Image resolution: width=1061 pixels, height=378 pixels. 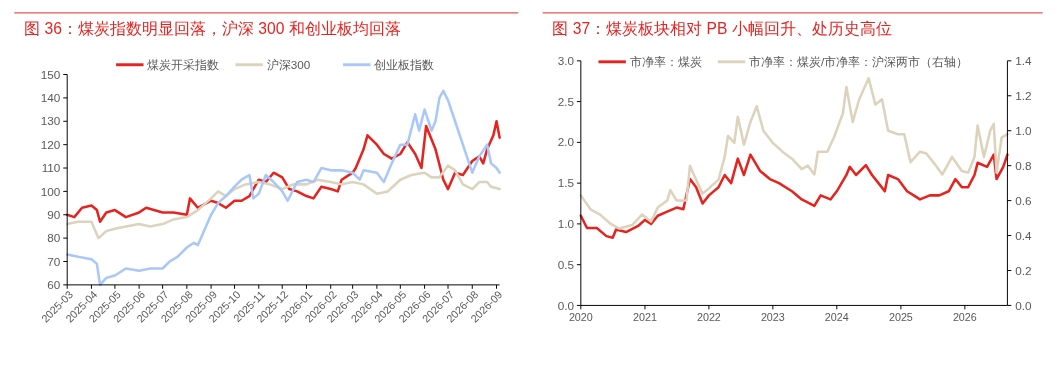 What do you see at coordinates (708, 317) in the screenshot?
I see `x-tick-label: 2022` at bounding box center [708, 317].